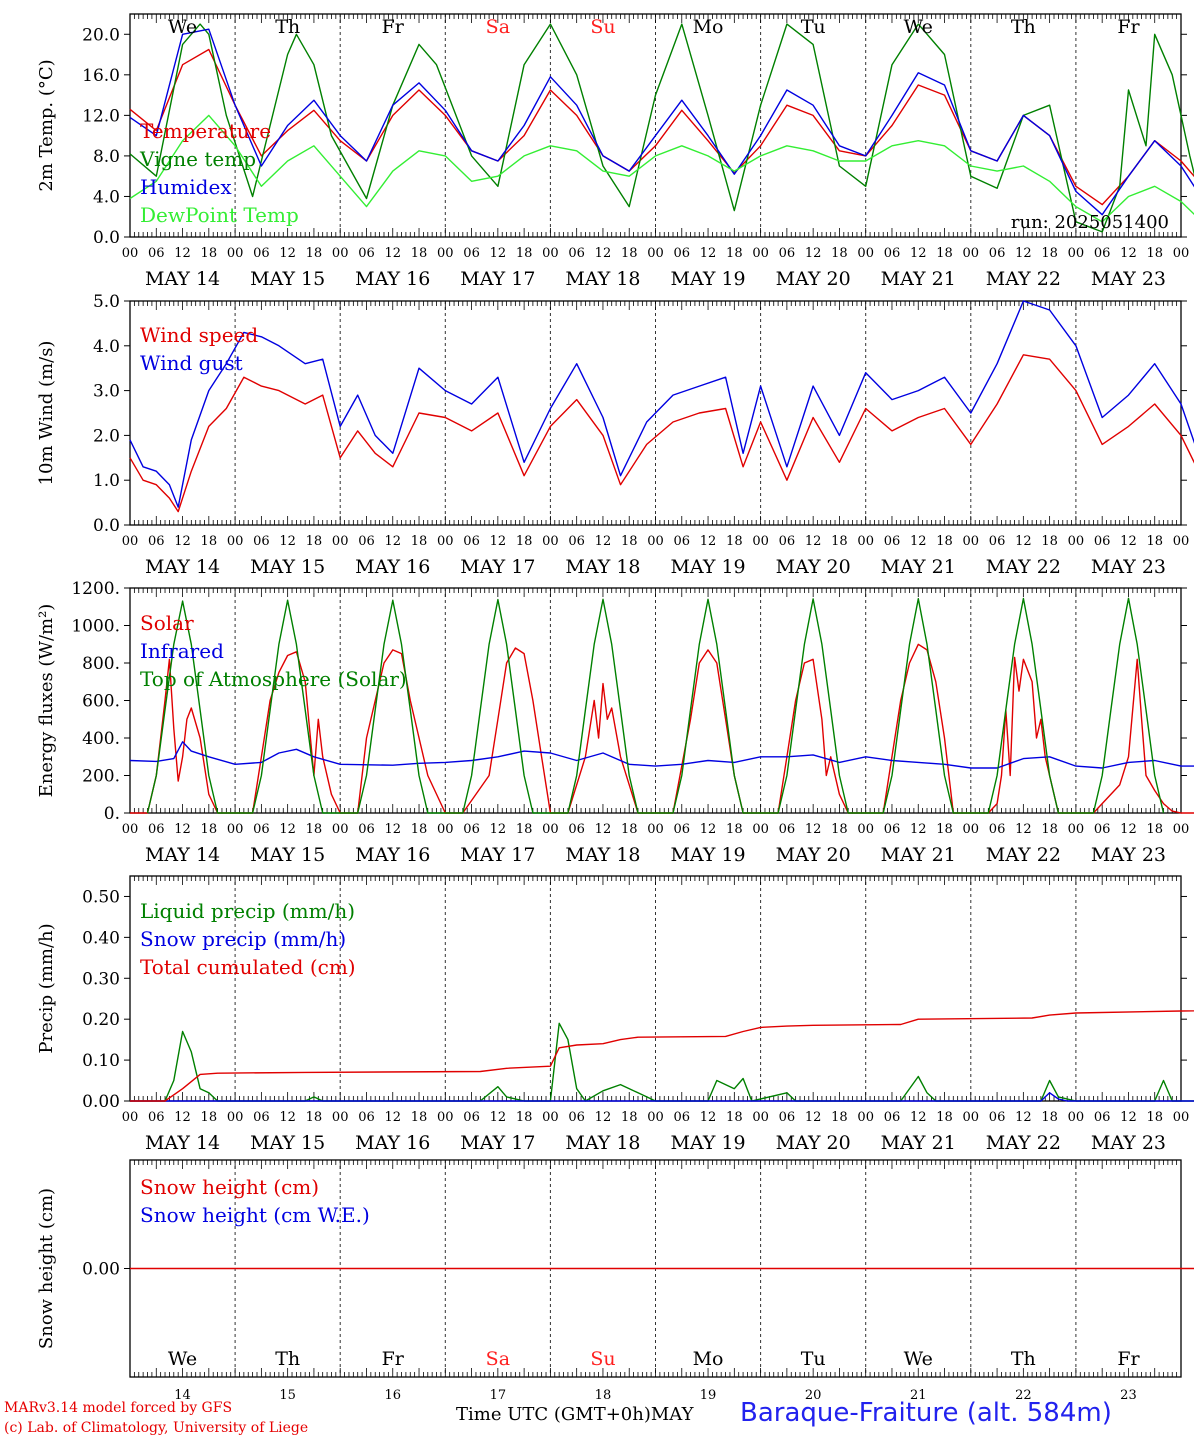 The image size is (1194, 1445). Describe the element at coordinates (101, 35) in the screenshot. I see `y-tick-label: 20.0` at that location.